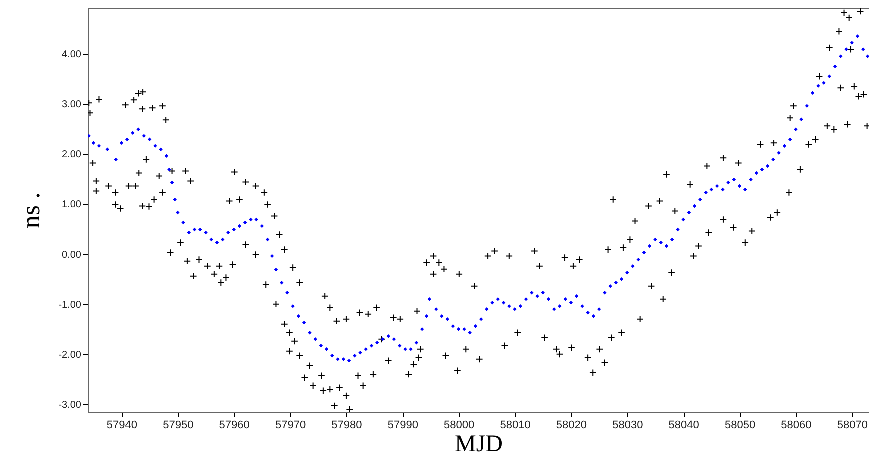 Image resolution: width=869 pixels, height=461 pixels. I want to click on x-tick-label: 57950, so click(178, 426).